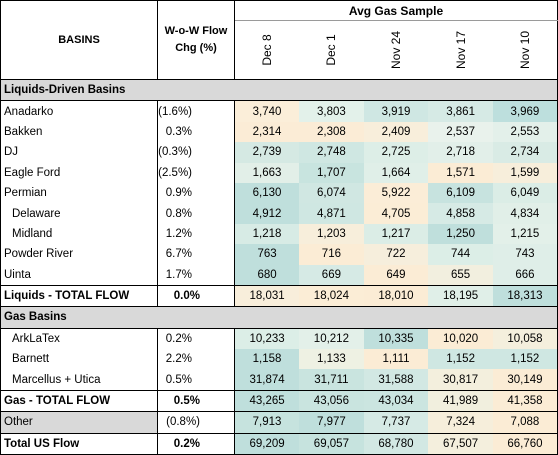 This screenshot has width=558, height=455. Describe the element at coordinates (79, 339) in the screenshot. I see `basin-name: ArkLaTex` at that location.